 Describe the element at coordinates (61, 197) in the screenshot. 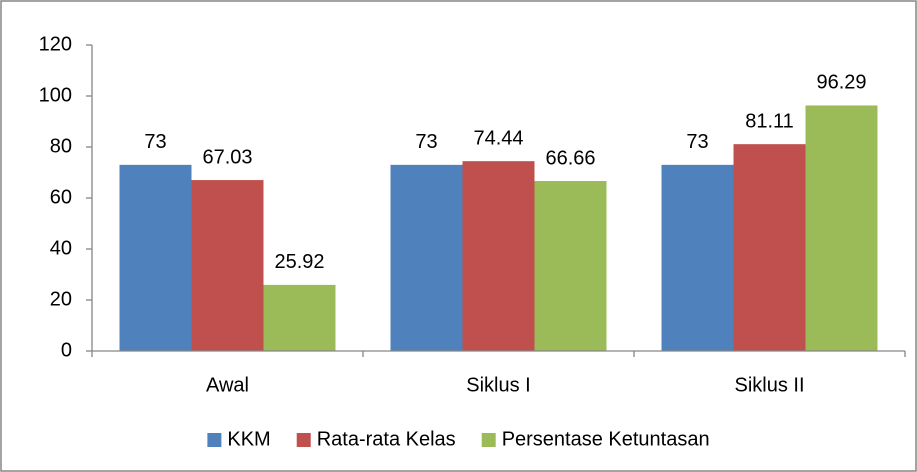

I see `y-tick-label: 60` at that location.